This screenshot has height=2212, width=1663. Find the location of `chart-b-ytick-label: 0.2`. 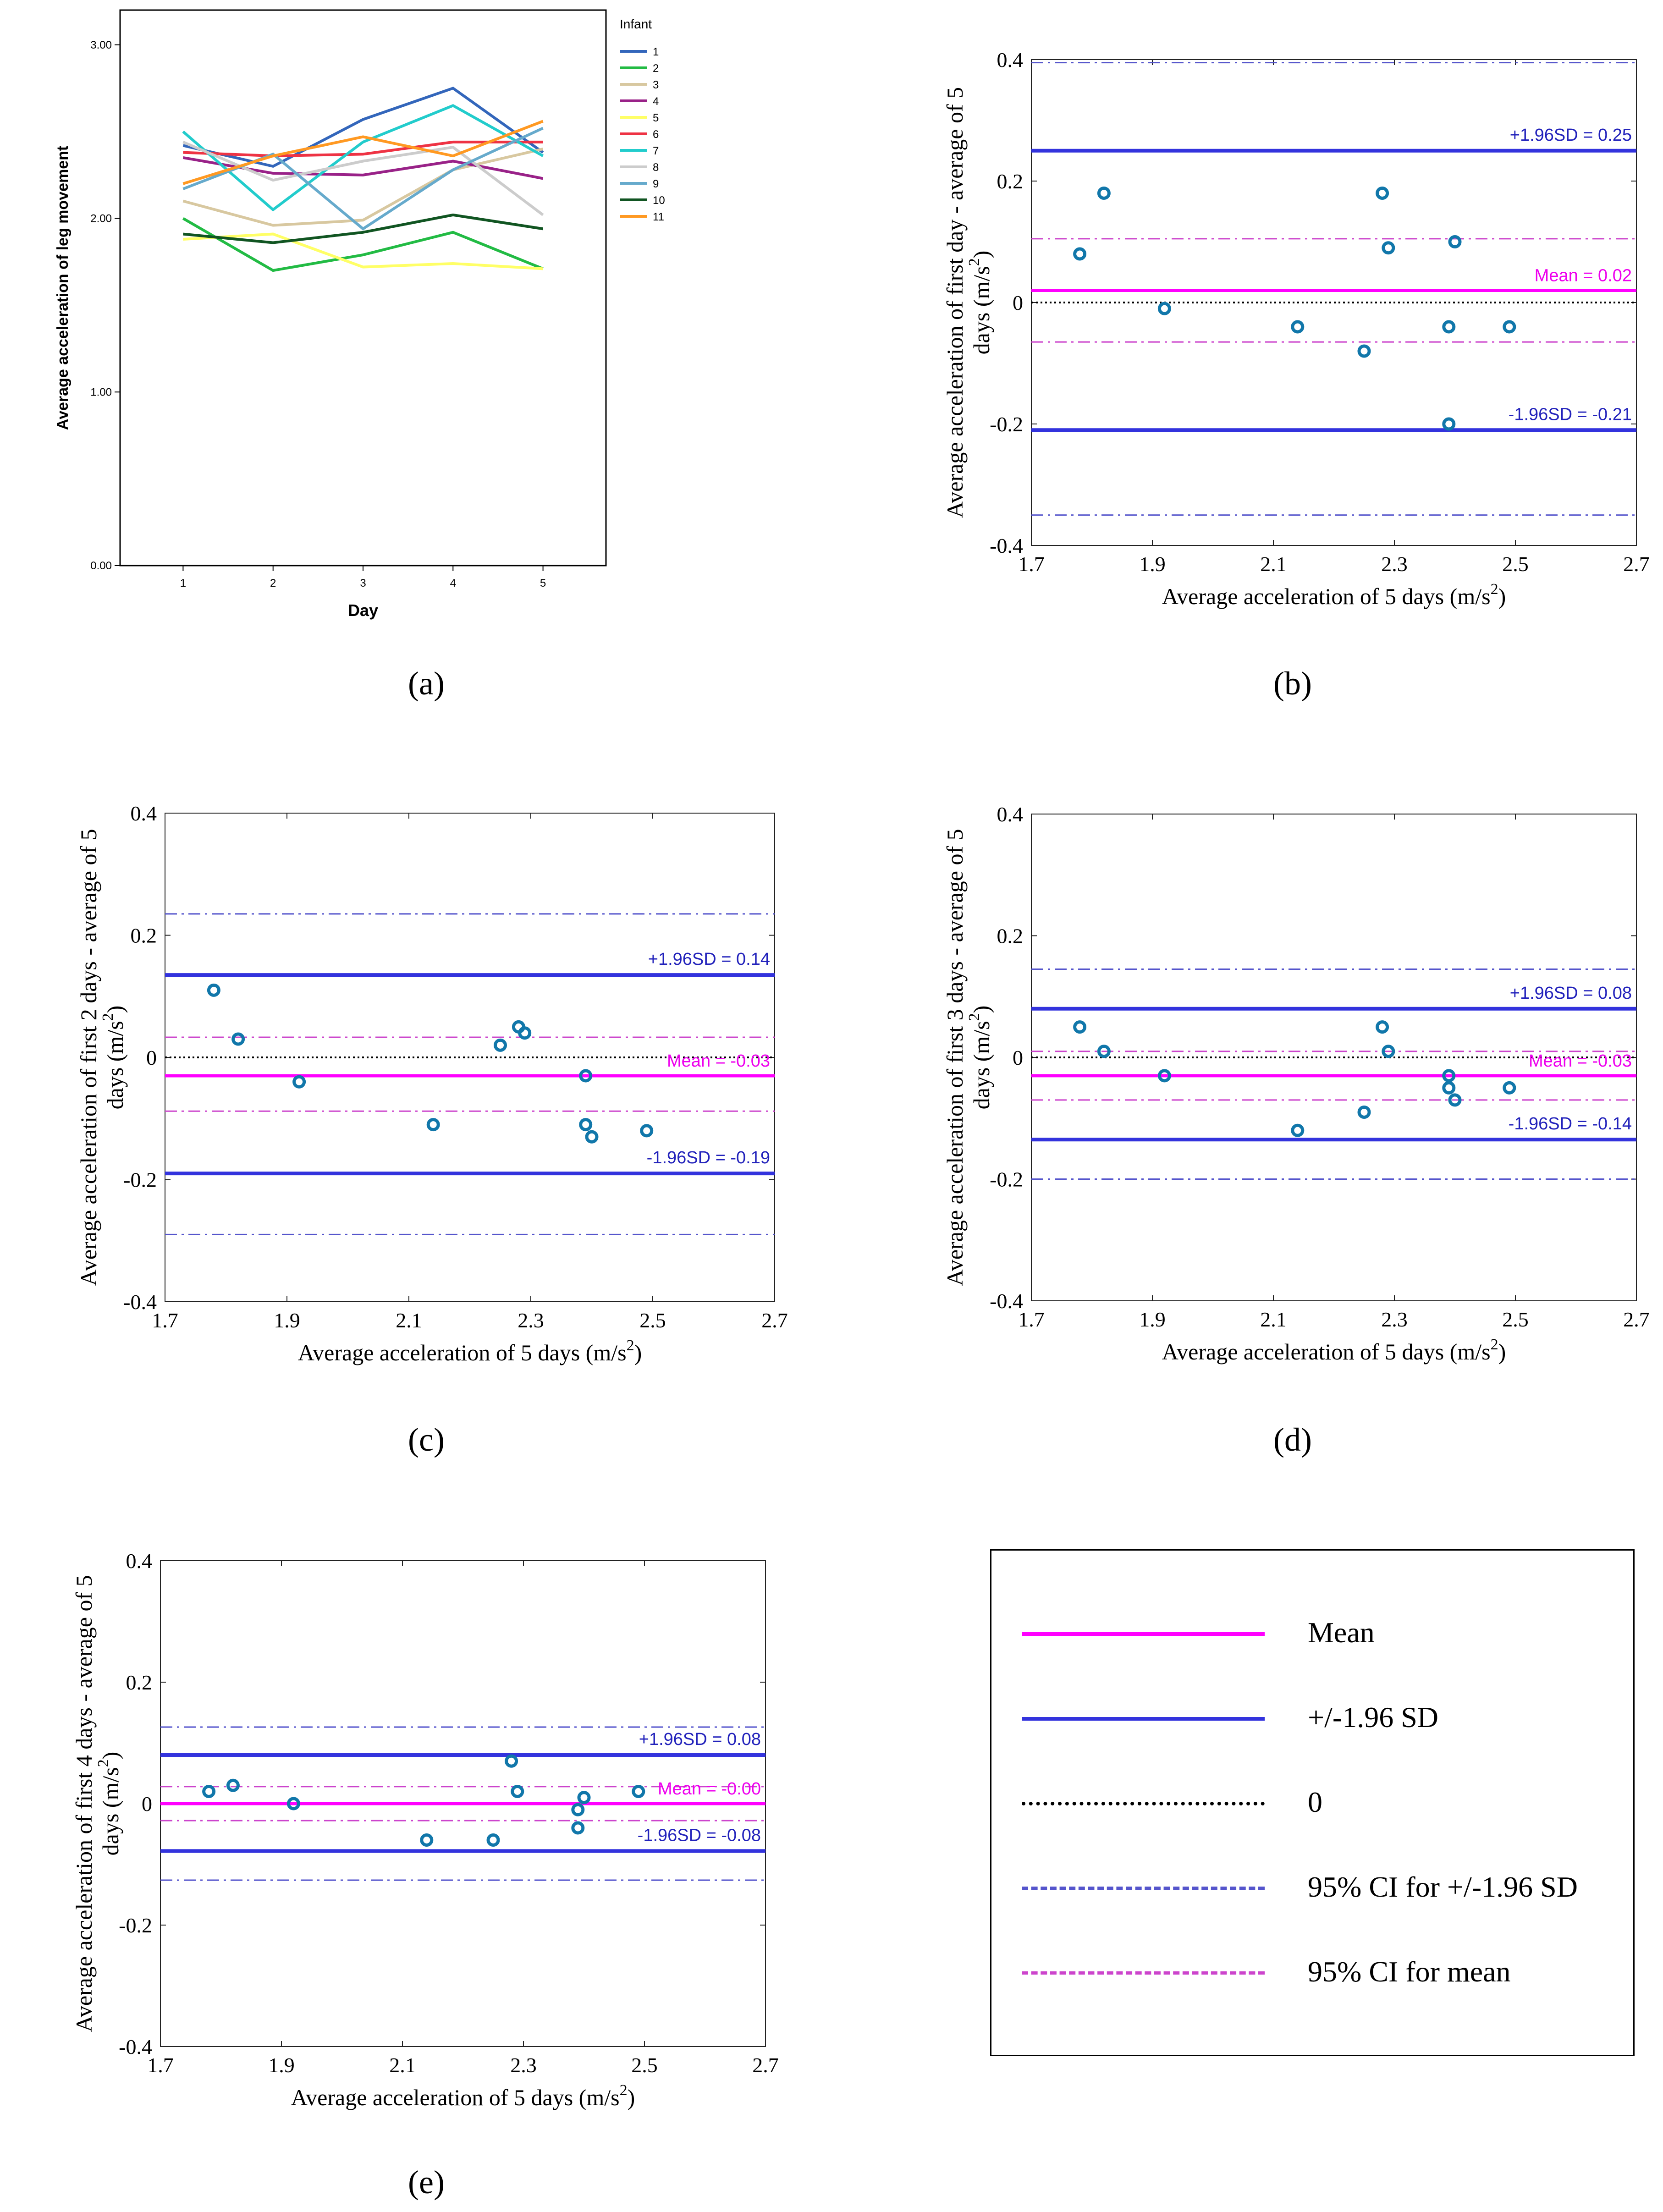

chart-b-ytick-label: 0.2 is located at coordinates (1011, 181).